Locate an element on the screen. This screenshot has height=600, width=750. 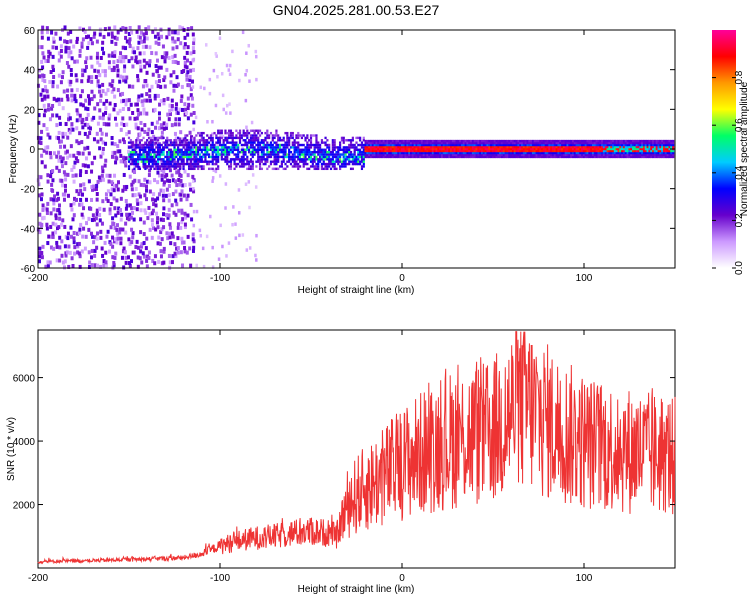
snr-x-tick-label: -100 is located at coordinates (220, 578).